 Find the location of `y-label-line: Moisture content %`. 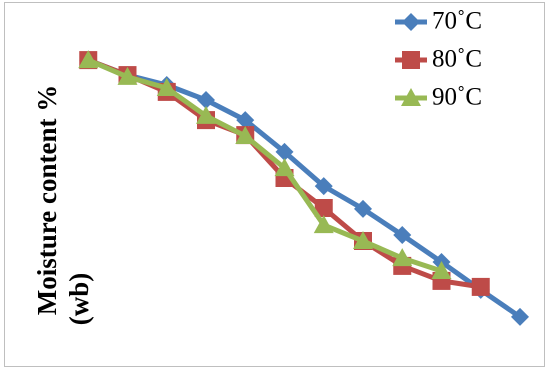

y-label-line: Moisture content % is located at coordinates (47, 200).